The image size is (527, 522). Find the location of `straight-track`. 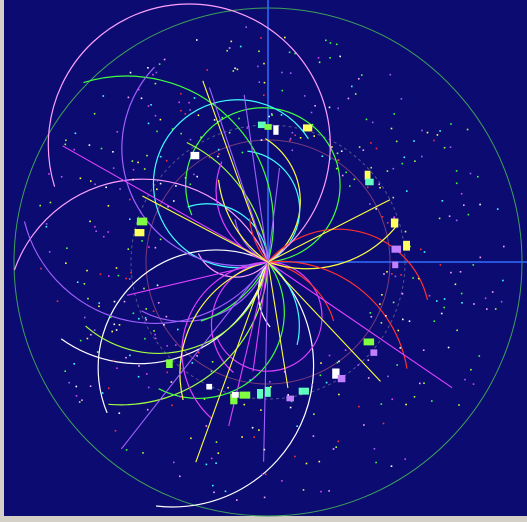

straight-track is located at coordinates (360, 325).